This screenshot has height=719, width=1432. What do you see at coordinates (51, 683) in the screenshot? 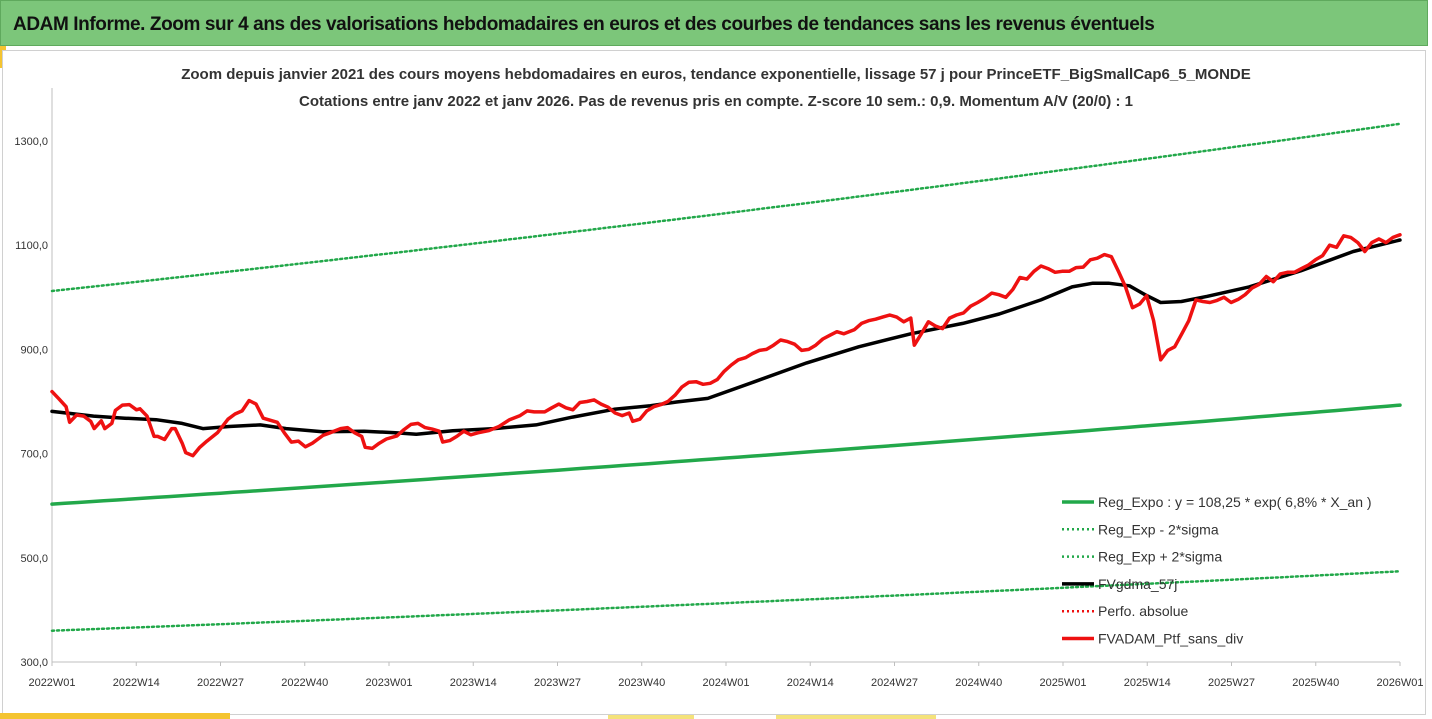
I see `x-tick-label: 2022W01` at bounding box center [51, 683].